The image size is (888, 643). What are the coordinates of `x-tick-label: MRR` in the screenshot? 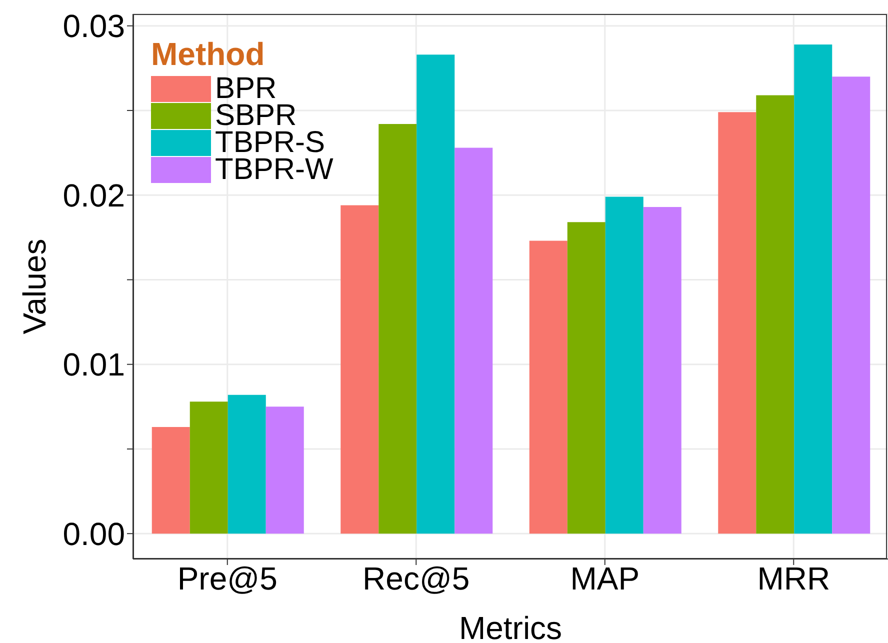 It's located at (793, 578).